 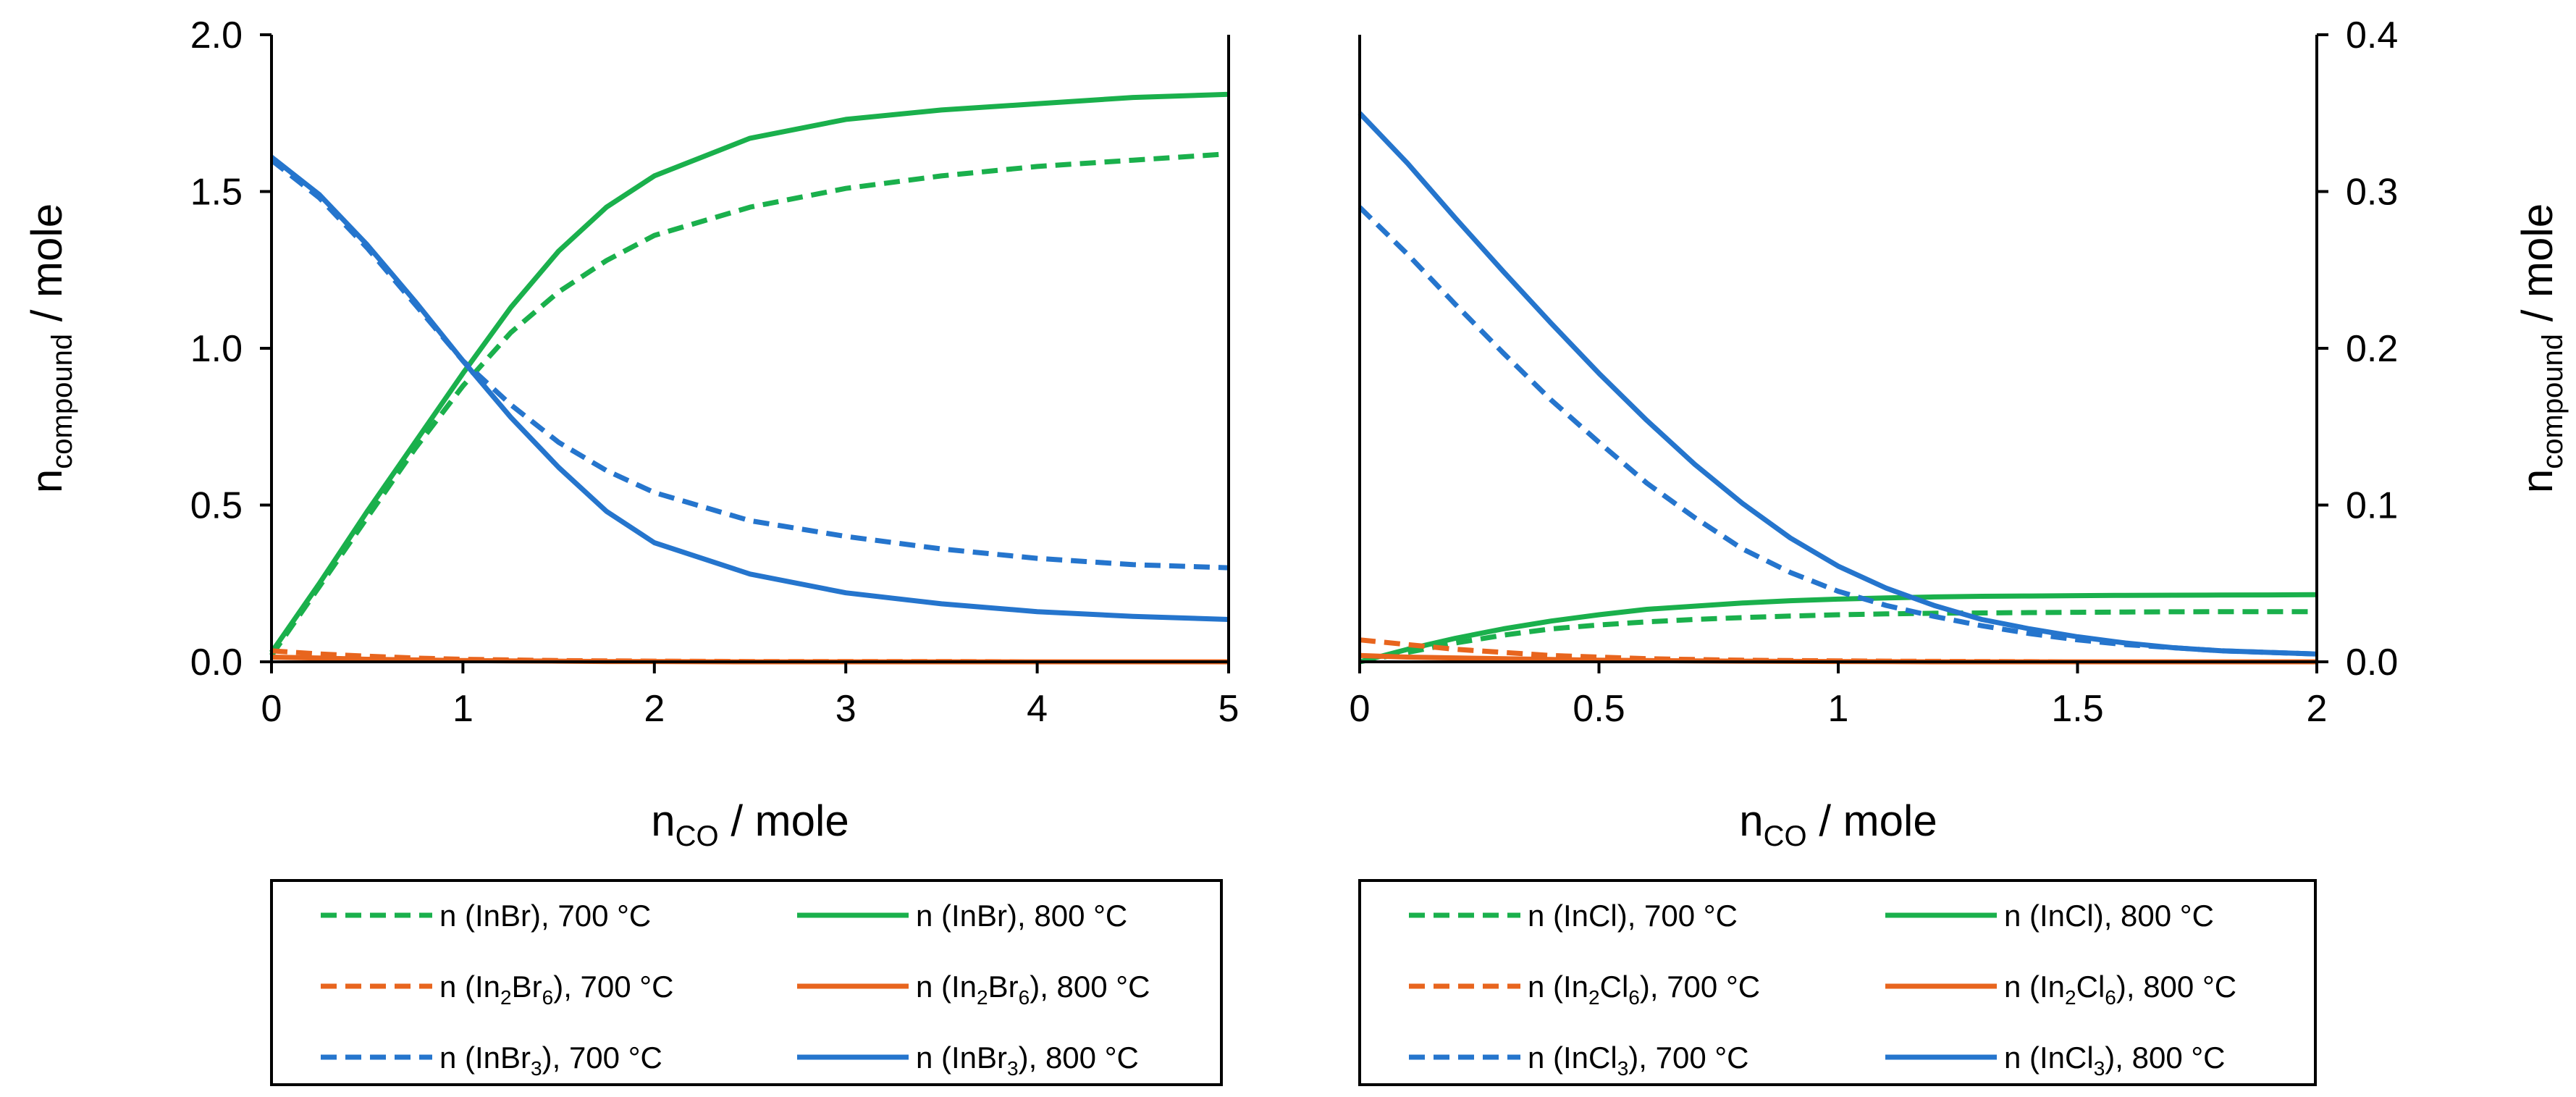 What do you see at coordinates (216, 193) in the screenshot?
I see `y-tick-label: 1.5` at bounding box center [216, 193].